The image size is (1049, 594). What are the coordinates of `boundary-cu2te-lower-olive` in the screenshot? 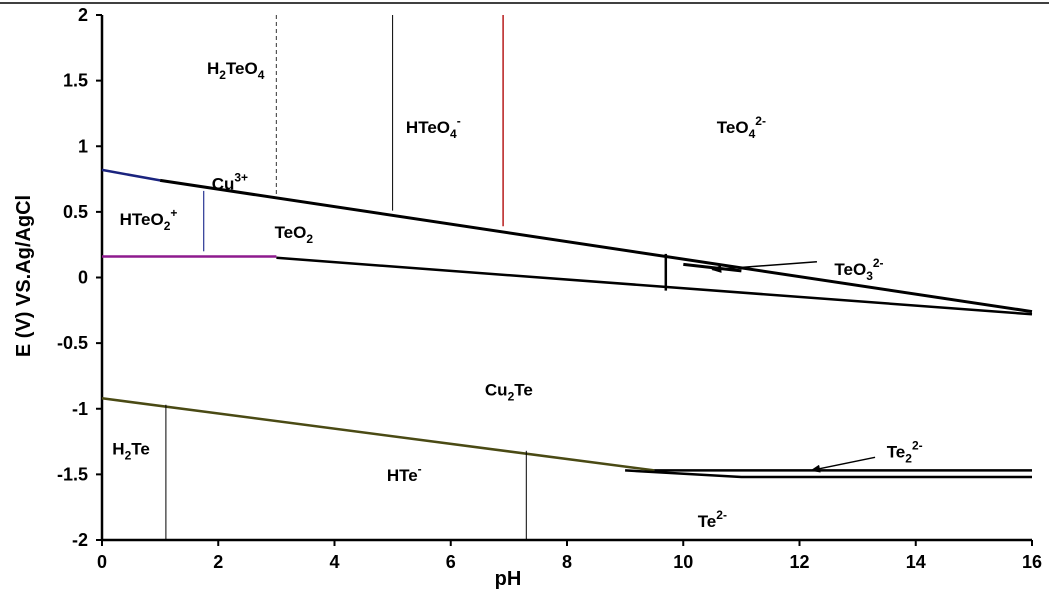 It's located at (378, 434).